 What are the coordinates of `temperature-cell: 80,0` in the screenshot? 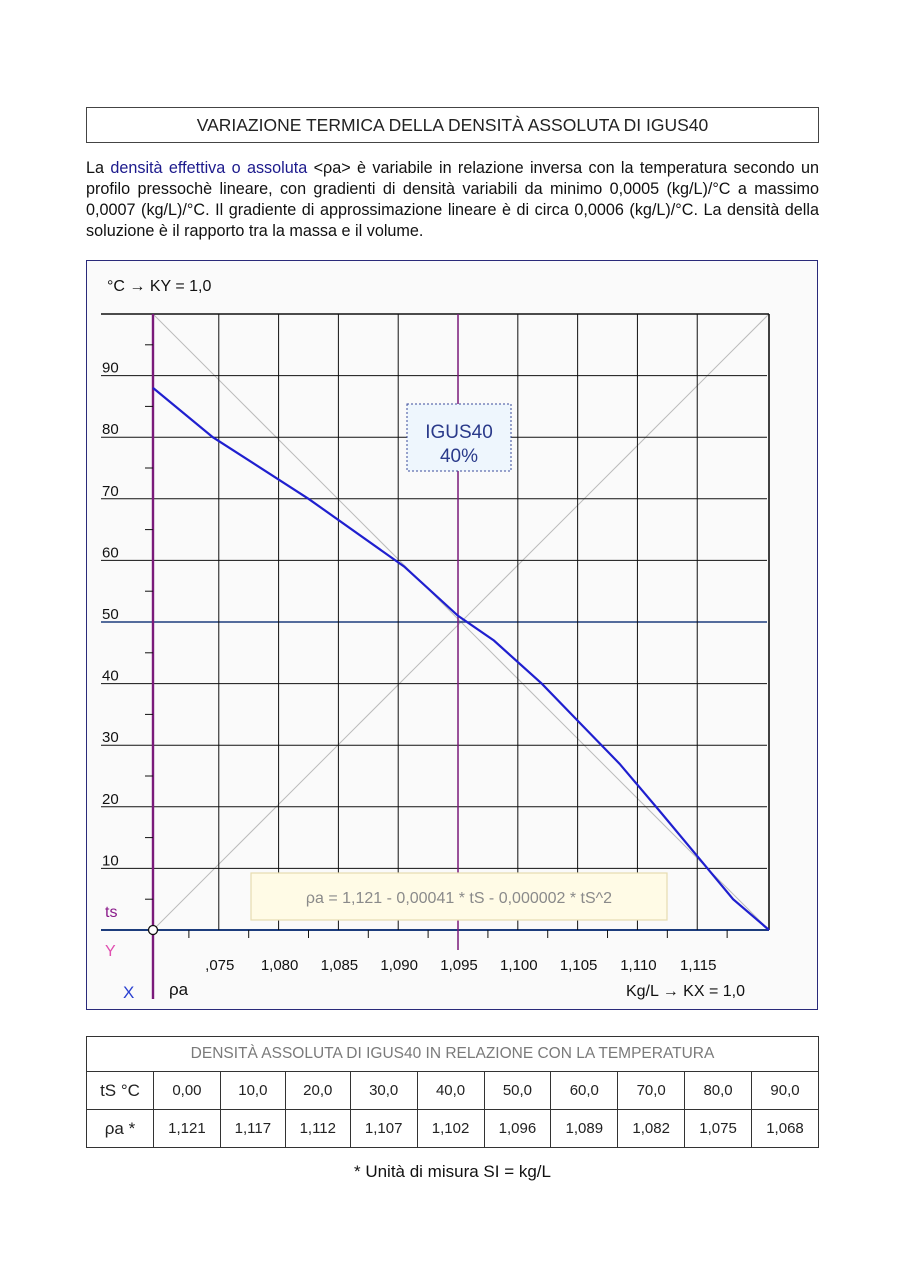 It's located at (718, 1090).